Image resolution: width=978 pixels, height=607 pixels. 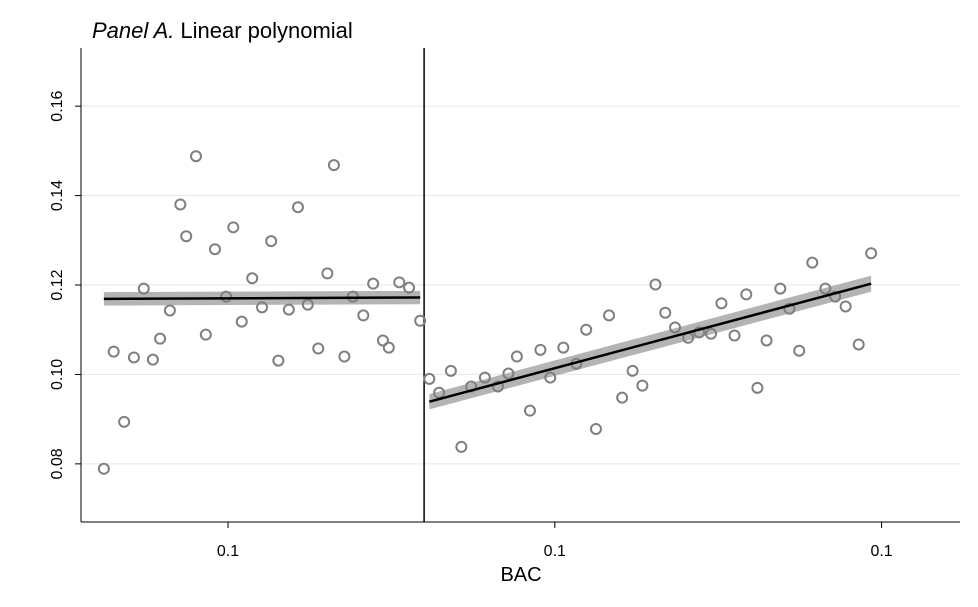 I want to click on chart-title: Panel A. Linear polynomial, so click(x=222, y=30).